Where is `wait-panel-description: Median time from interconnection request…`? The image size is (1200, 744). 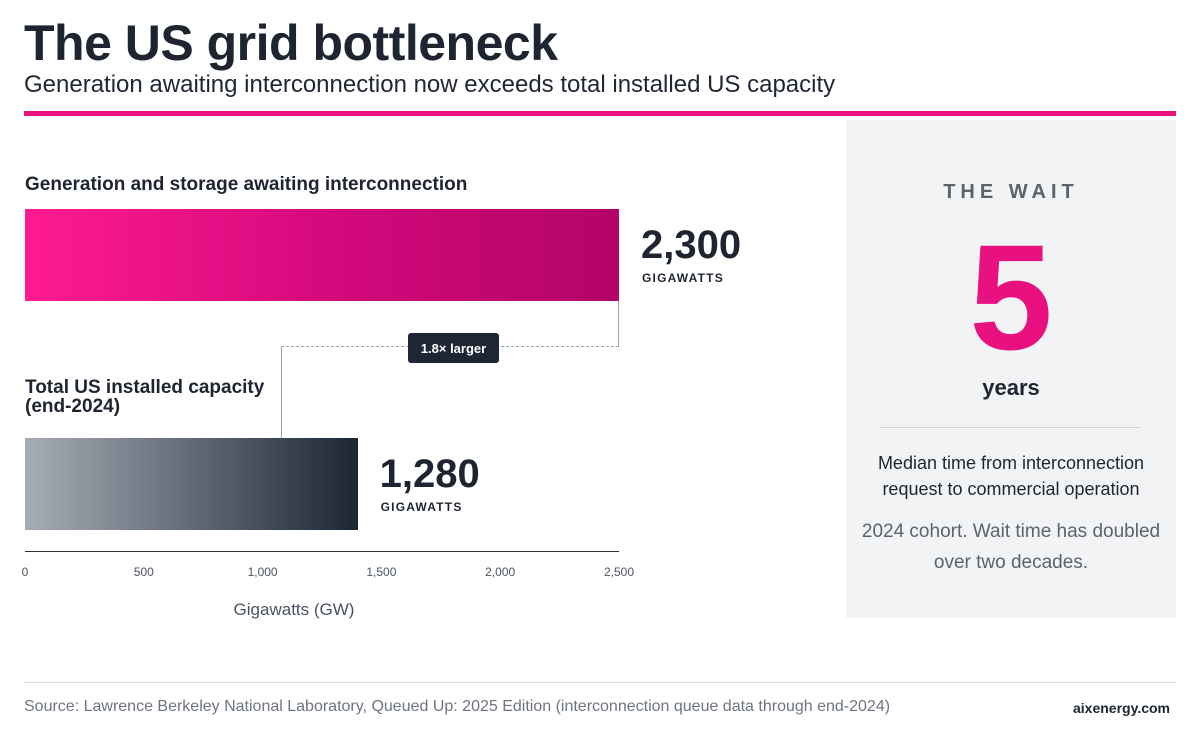 wait-panel-description: Median time from interconnection request… is located at coordinates (1011, 476).